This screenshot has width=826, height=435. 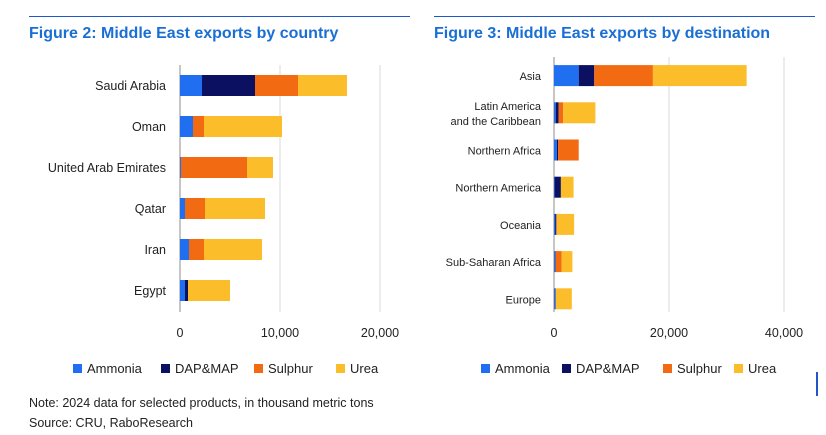 I want to click on bar-urea-europe, so click(x=563, y=299).